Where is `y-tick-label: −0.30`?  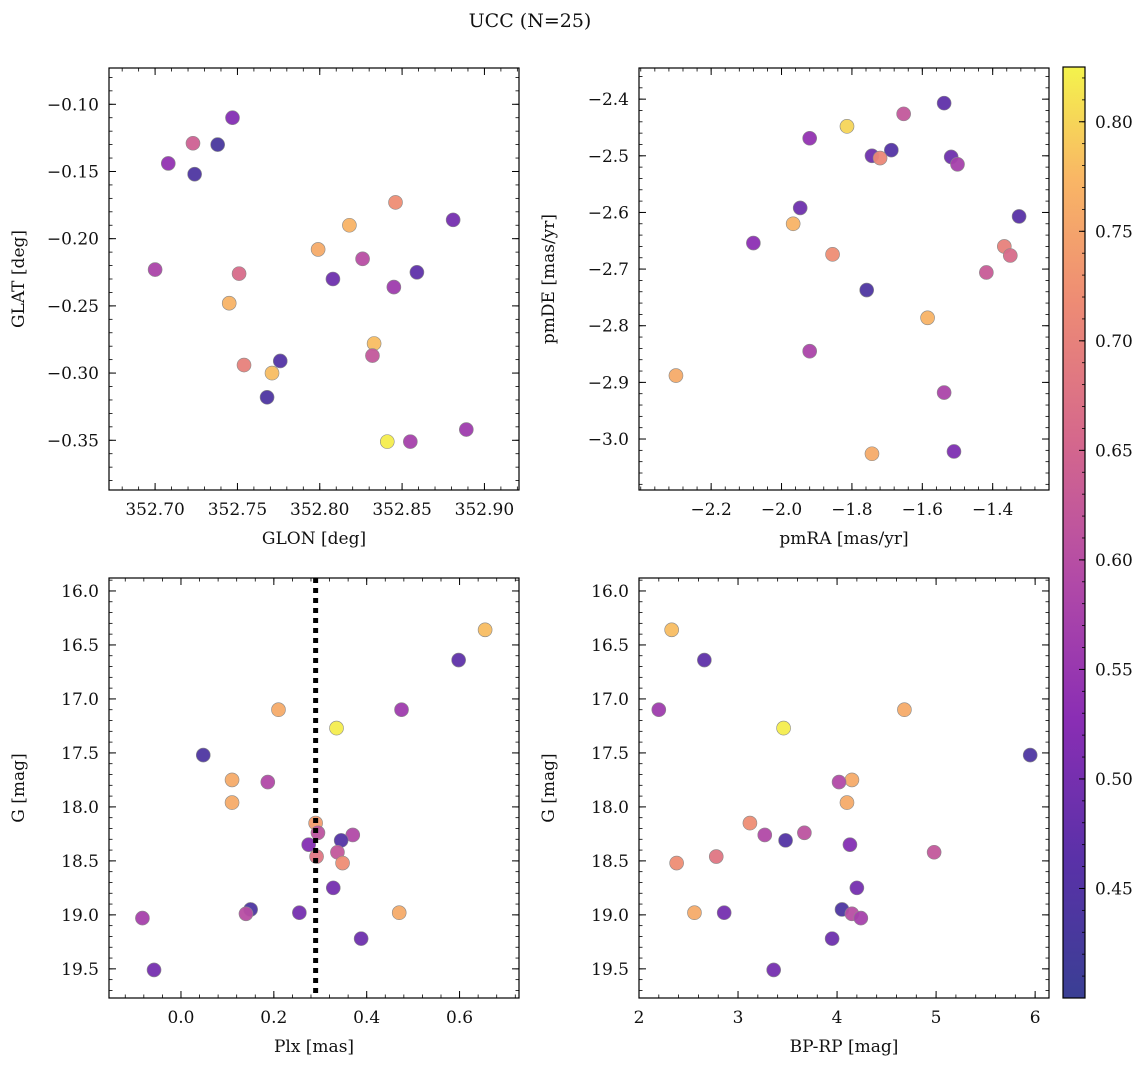 y-tick-label: −0.30 is located at coordinates (73, 374).